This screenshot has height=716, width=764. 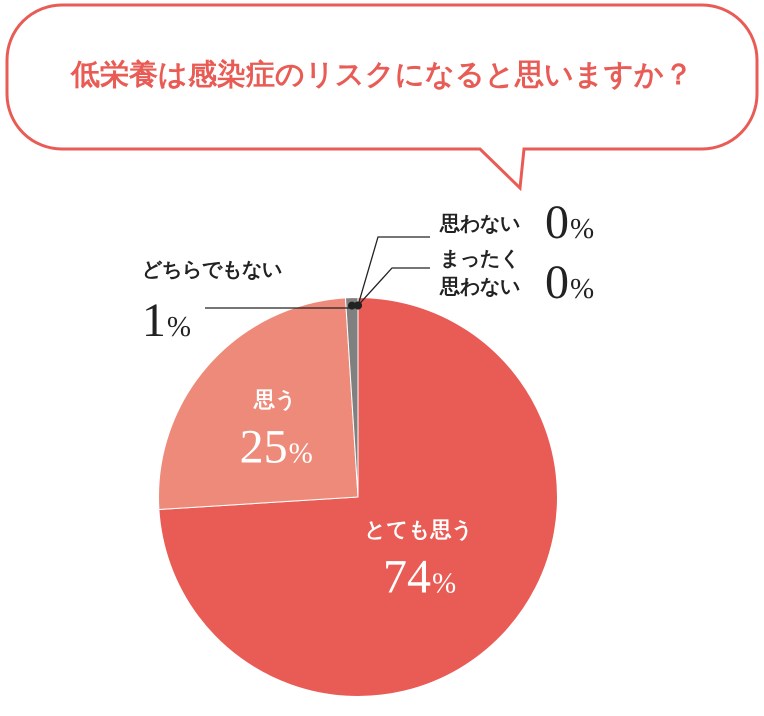 I want to click on slice-label: とても思う, so click(x=419, y=529).